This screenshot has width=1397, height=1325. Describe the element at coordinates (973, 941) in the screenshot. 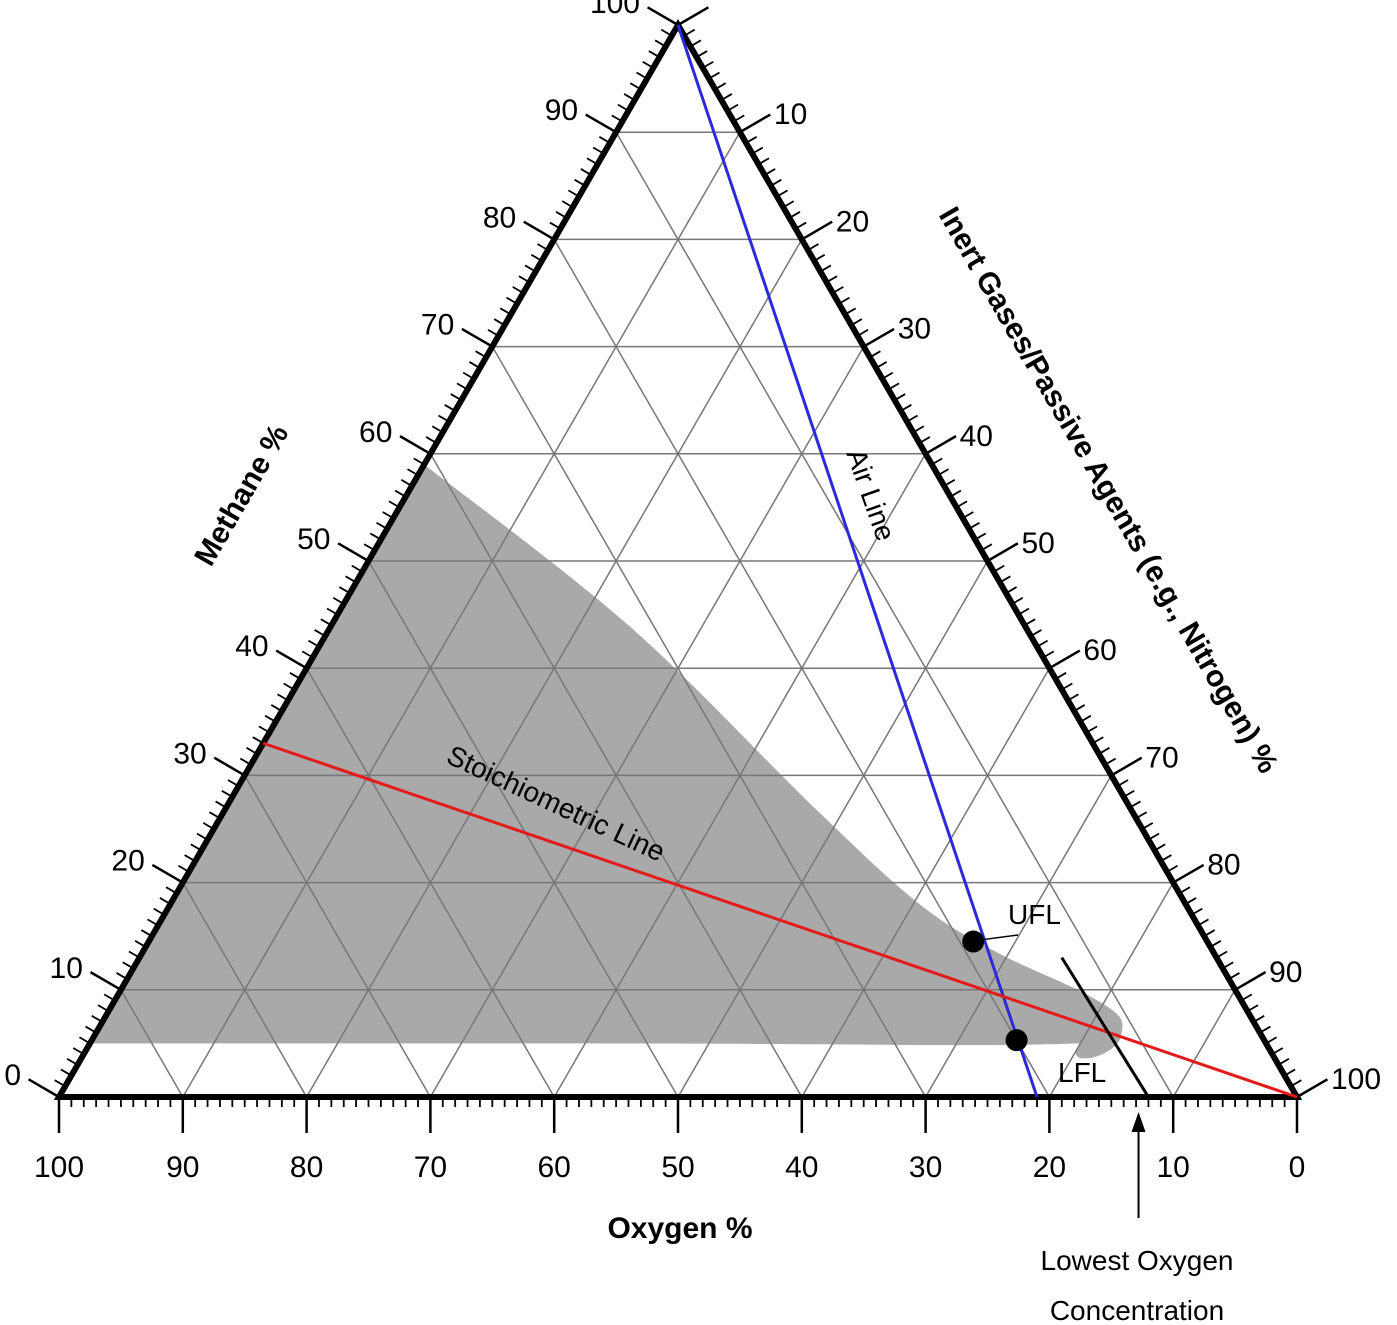

I see `ufl-point` at that location.